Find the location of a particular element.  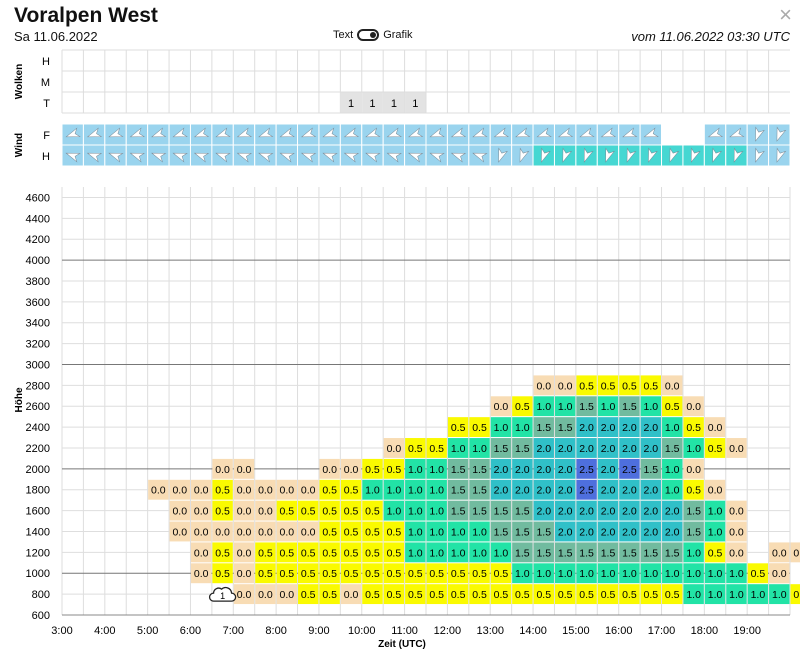

toggle-text-label: Text is located at coordinates (343, 35).